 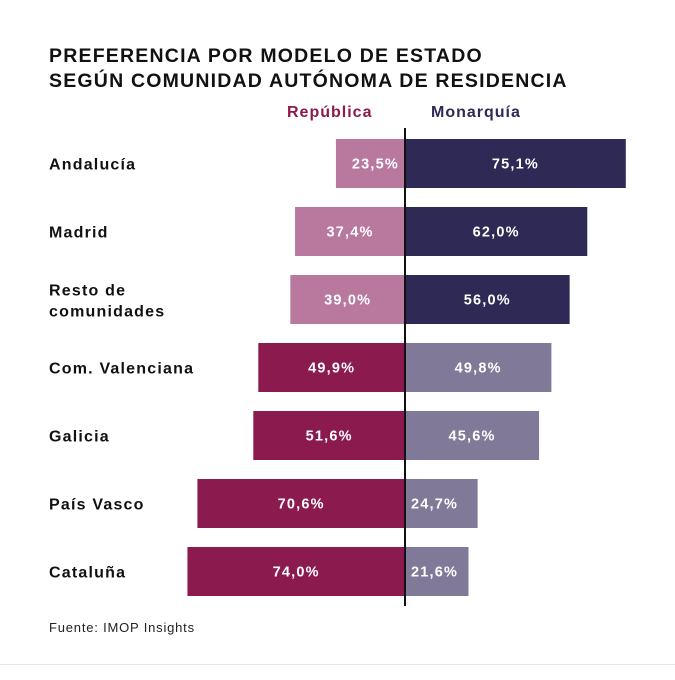 I want to click on value-label-republica: 49,9%, so click(x=331, y=369).